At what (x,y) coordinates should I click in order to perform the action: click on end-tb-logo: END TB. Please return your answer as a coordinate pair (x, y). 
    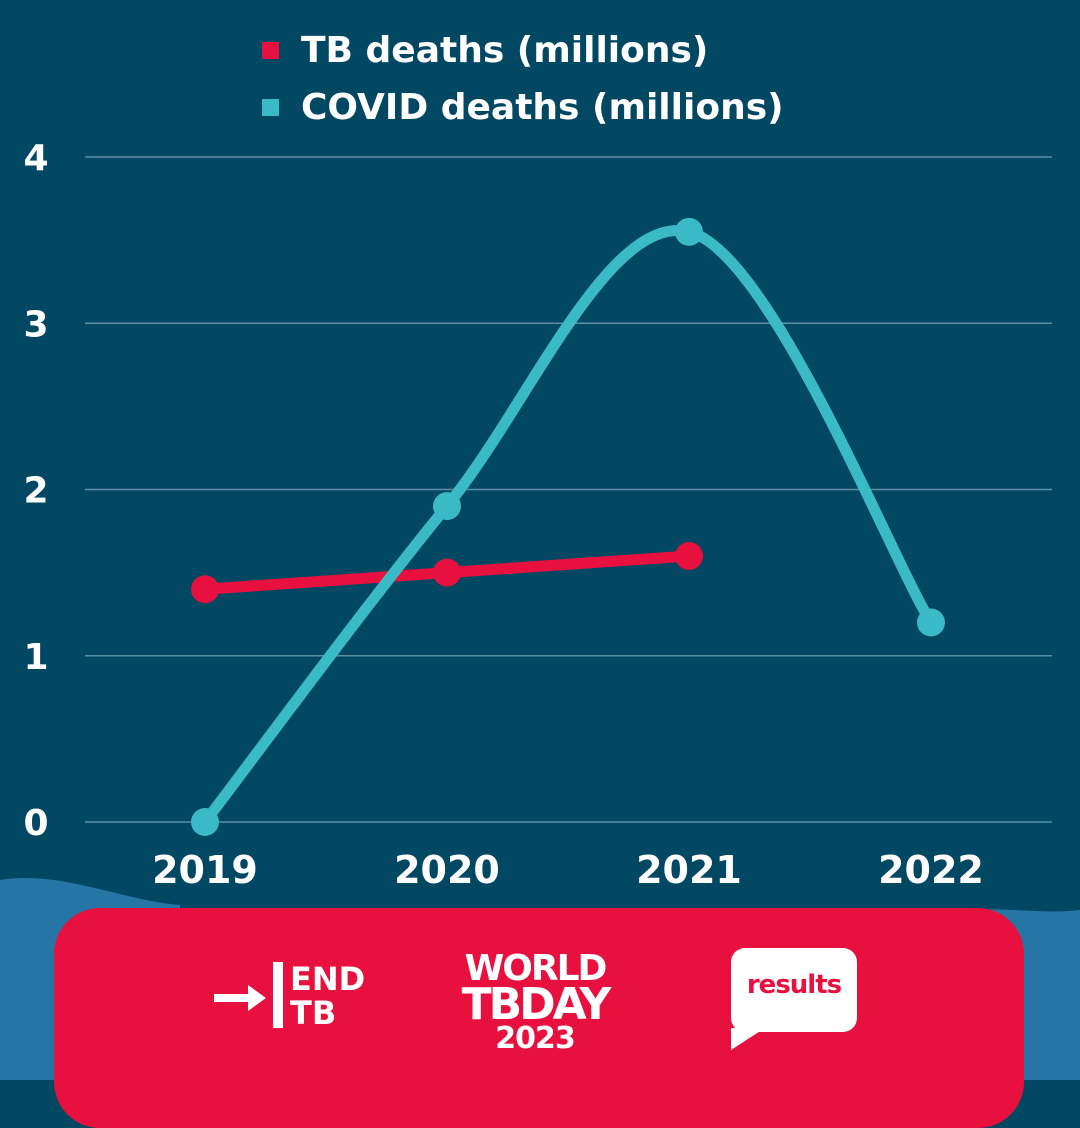
    Looking at the image, I should click on (299, 997).